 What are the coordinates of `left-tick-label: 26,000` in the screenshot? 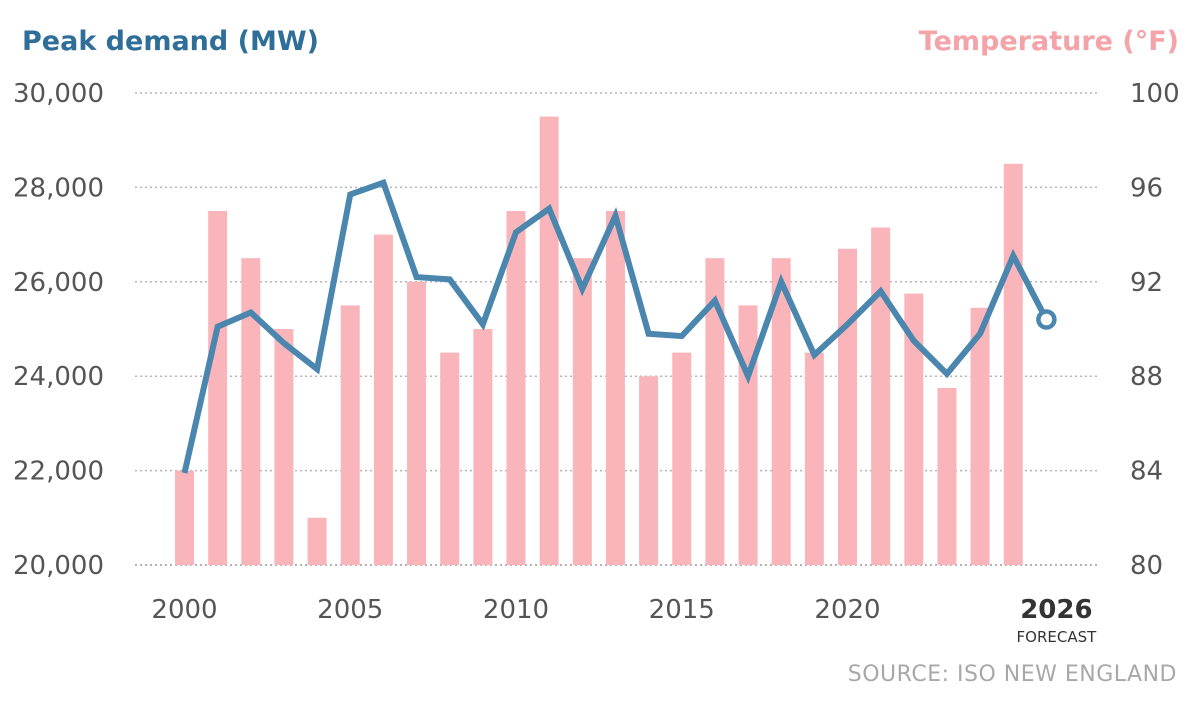 It's located at (58, 283).